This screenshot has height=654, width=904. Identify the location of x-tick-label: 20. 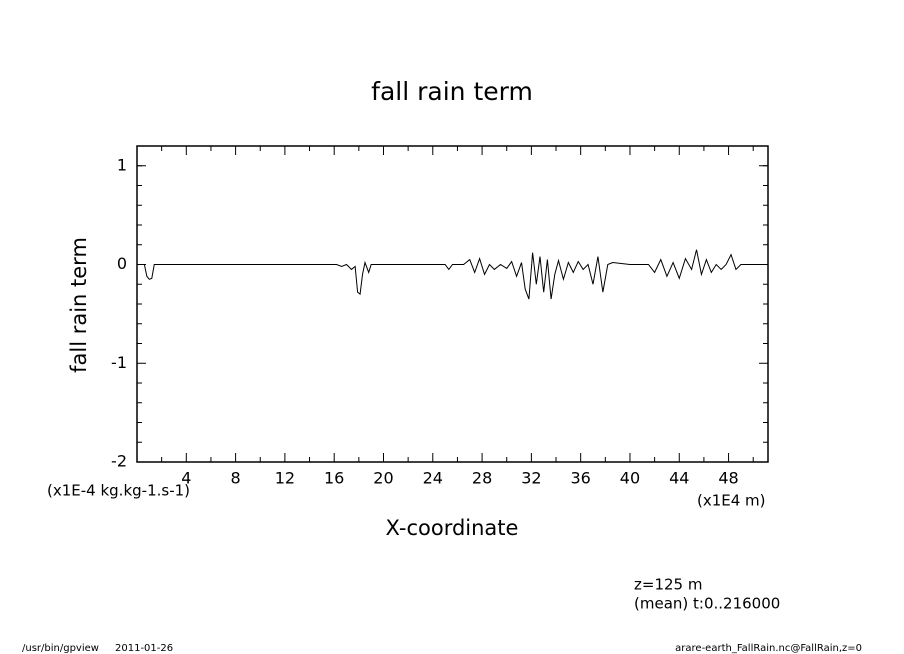
(383, 478).